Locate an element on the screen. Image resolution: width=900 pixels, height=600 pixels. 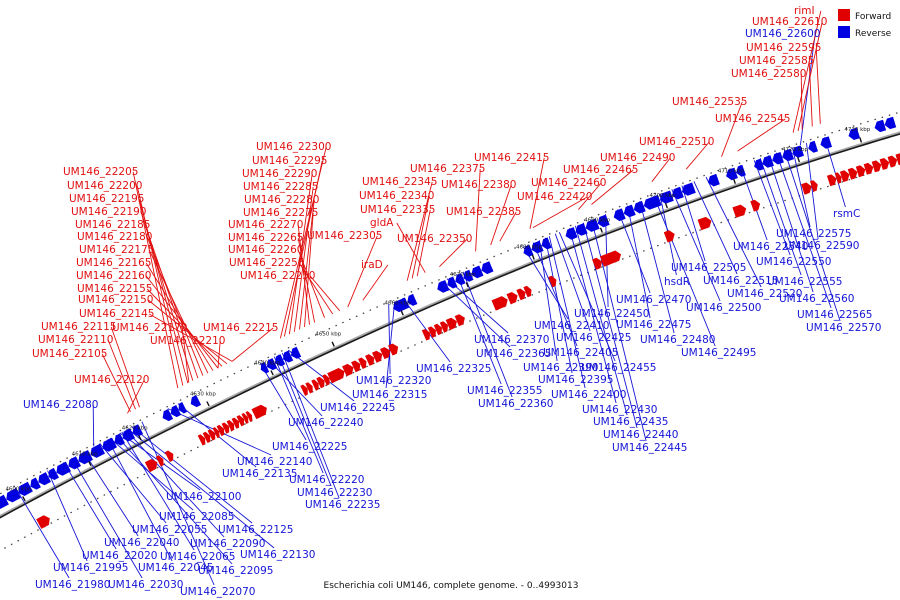
reverse-gene-label: UM146_22575 is located at coordinates (813, 234).